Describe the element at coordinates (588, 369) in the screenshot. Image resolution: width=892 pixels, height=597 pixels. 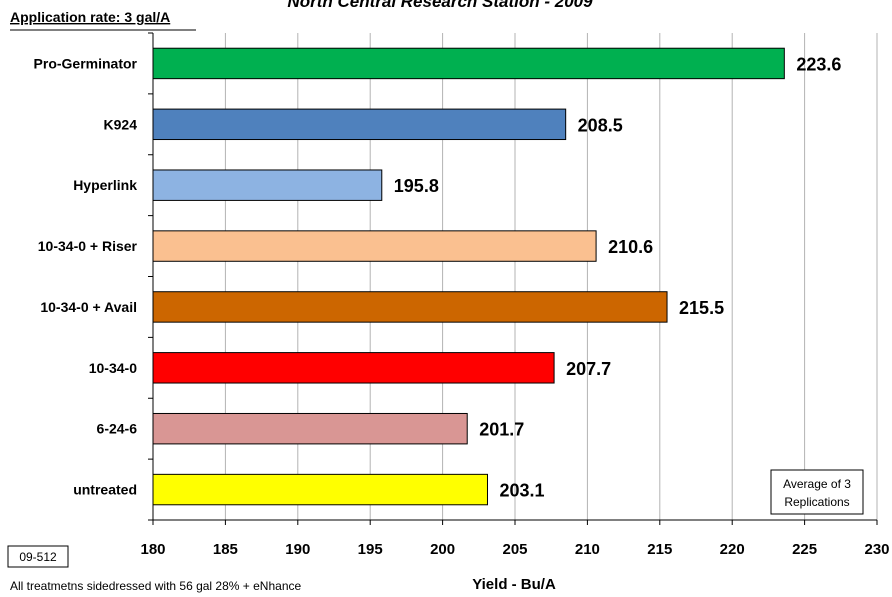
I see `value-label: 207.7` at that location.